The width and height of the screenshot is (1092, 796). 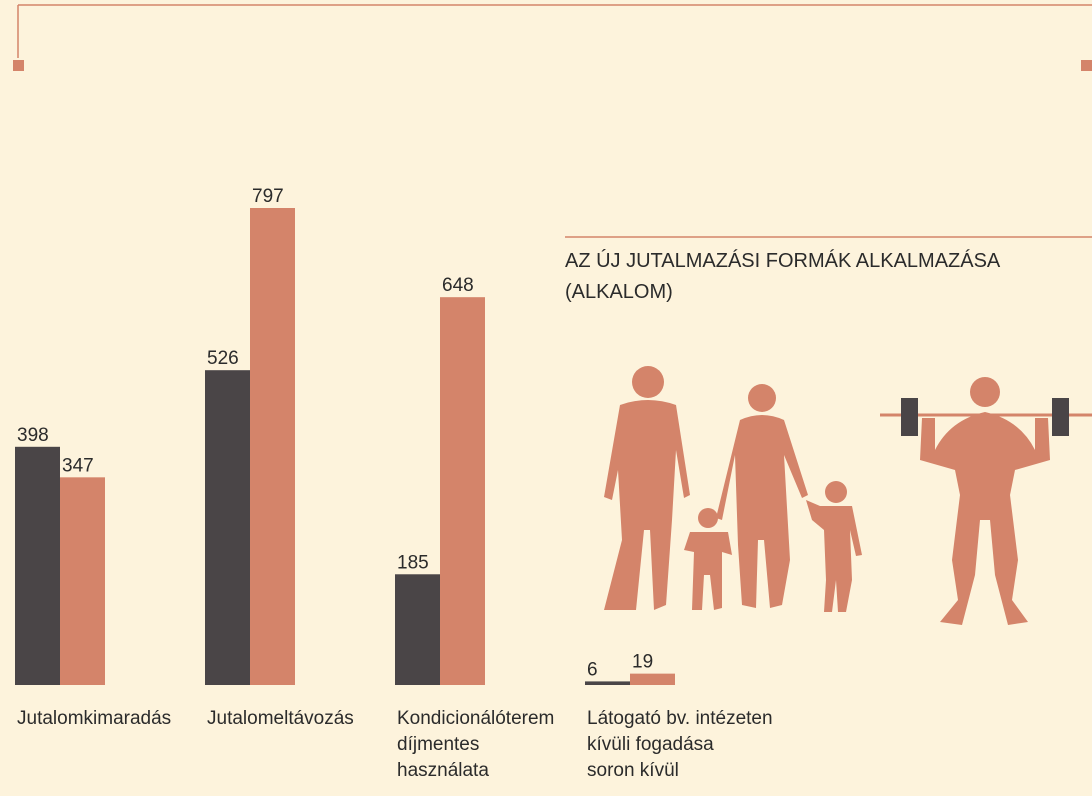 I want to click on data-label: 19, so click(x=642, y=662).